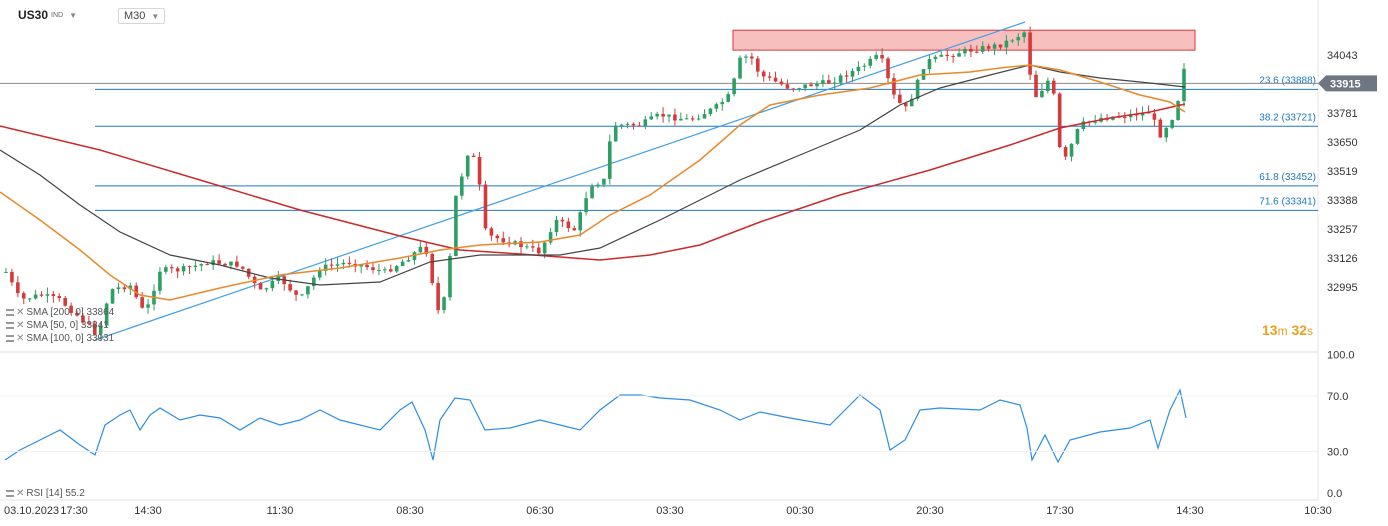 The height and width of the screenshot is (526, 1388). I want to click on rsi-legend: ✕ RSI [14] 55.2, so click(45, 493).